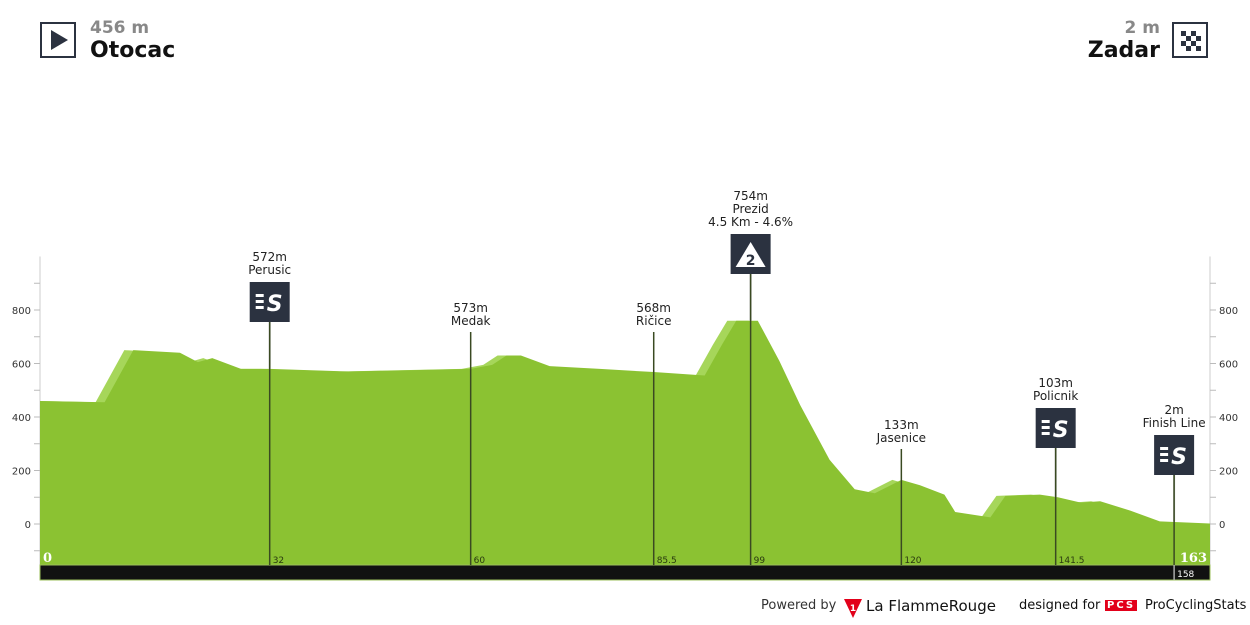 The image size is (1250, 625). What do you see at coordinates (21, 418) in the screenshot?
I see `y-tick-label-left: 400` at bounding box center [21, 418].